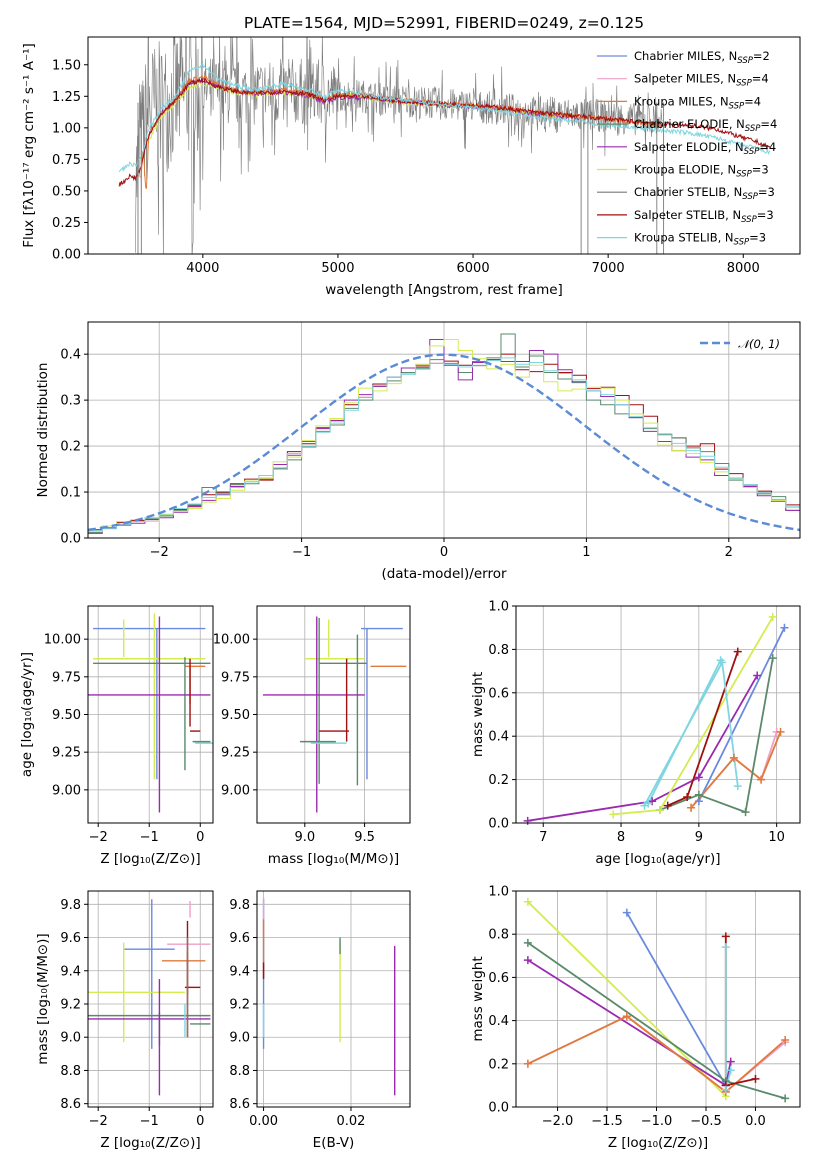  I want to click on mass_vs_Z-ytick-label: 9.4, so click(70, 971).